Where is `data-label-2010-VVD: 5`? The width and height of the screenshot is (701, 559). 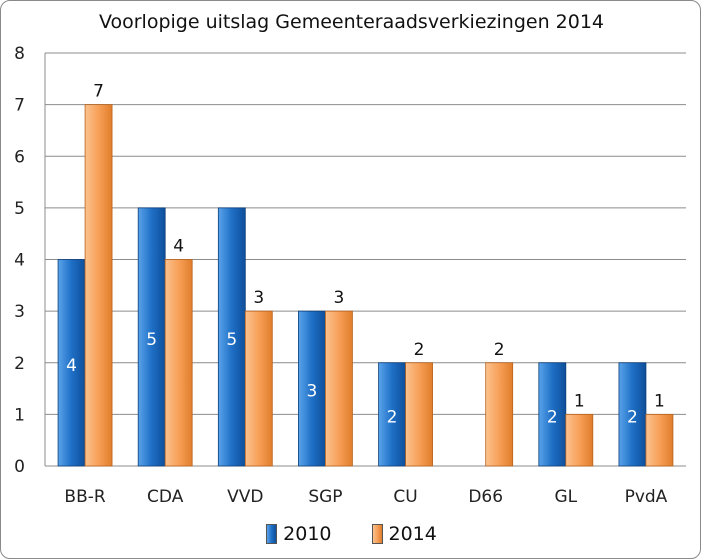
data-label-2010-VVD: 5 is located at coordinates (231, 340).